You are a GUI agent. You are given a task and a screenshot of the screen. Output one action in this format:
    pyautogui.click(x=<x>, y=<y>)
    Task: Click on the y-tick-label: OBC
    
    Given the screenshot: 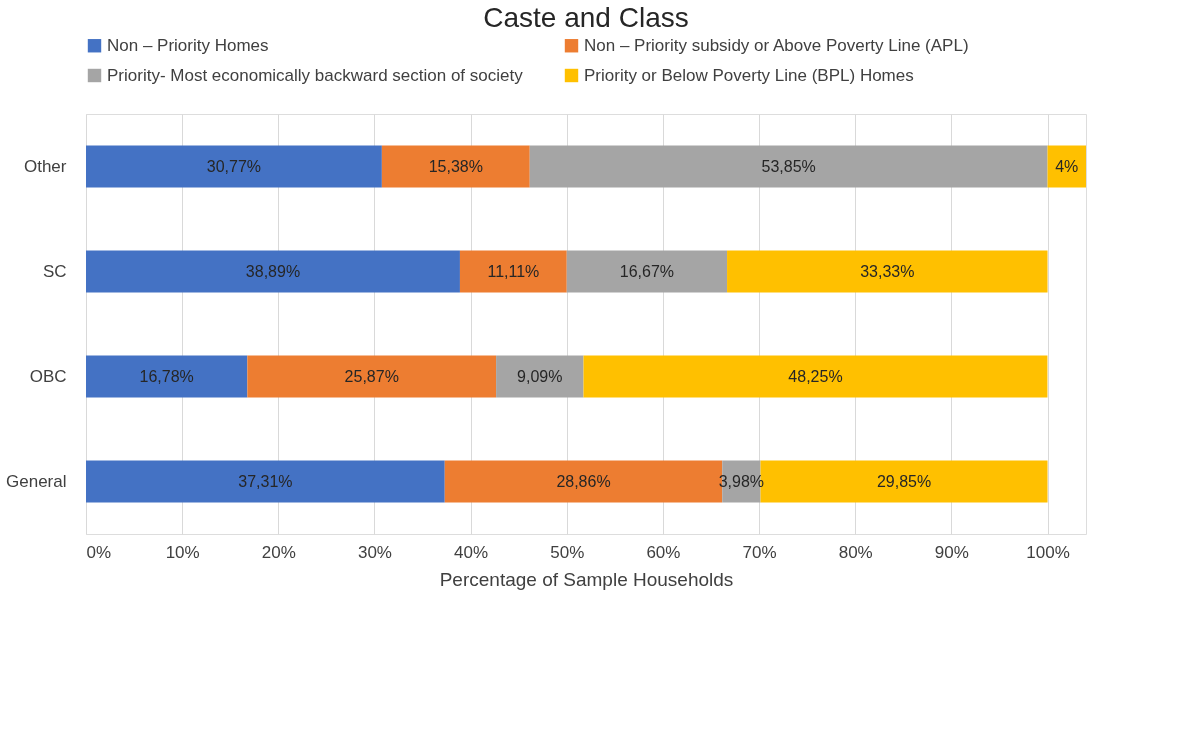 What is the action you would take?
    pyautogui.click(x=48, y=376)
    